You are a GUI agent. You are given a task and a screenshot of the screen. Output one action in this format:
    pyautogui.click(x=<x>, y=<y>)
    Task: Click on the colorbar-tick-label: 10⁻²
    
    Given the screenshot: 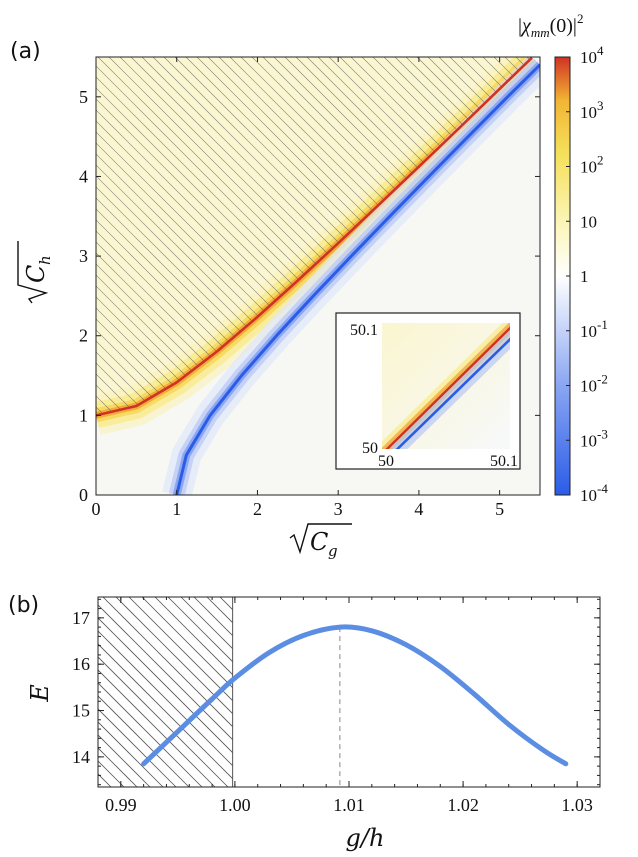 What is the action you would take?
    pyautogui.click(x=594, y=384)
    